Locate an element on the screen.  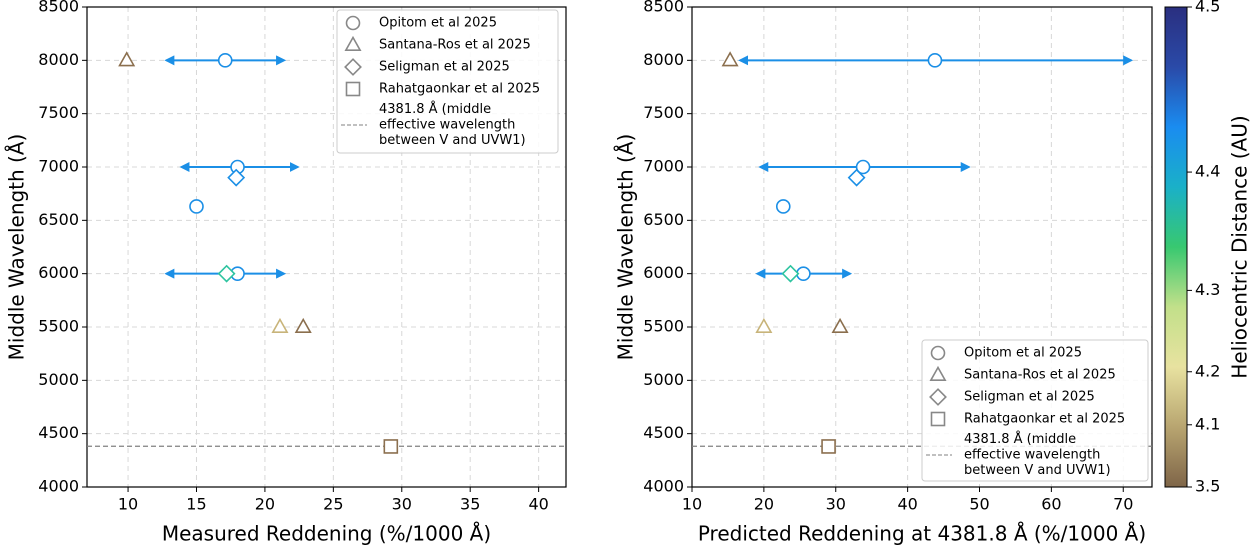
x-axis-title: Measured Reddening (%/1000 Å) is located at coordinates (326, 534).